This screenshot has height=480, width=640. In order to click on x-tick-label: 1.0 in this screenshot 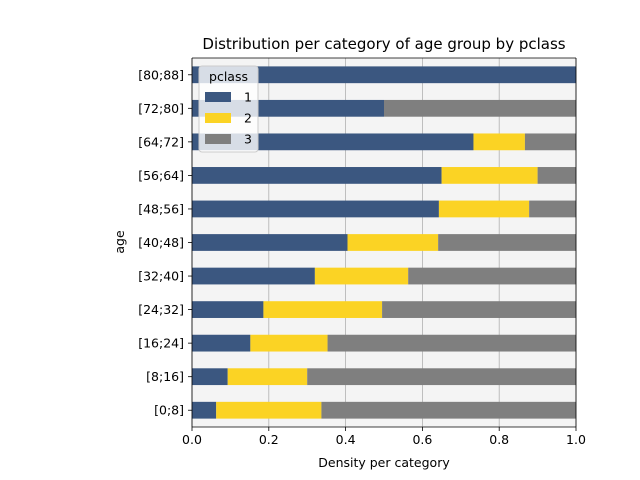, I will do `click(576, 439)`.